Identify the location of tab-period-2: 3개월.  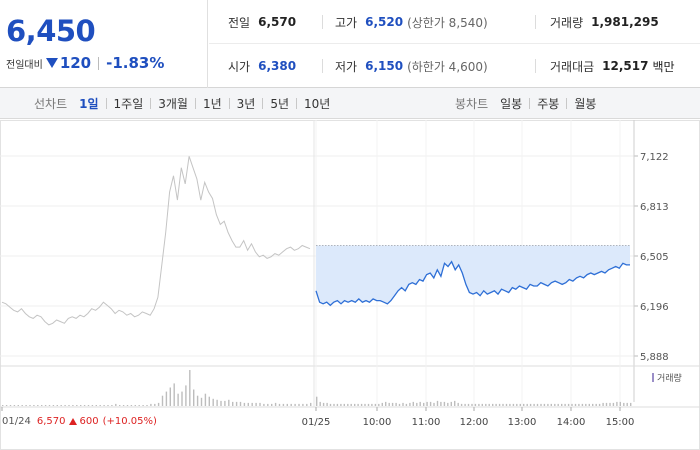
(173, 104).